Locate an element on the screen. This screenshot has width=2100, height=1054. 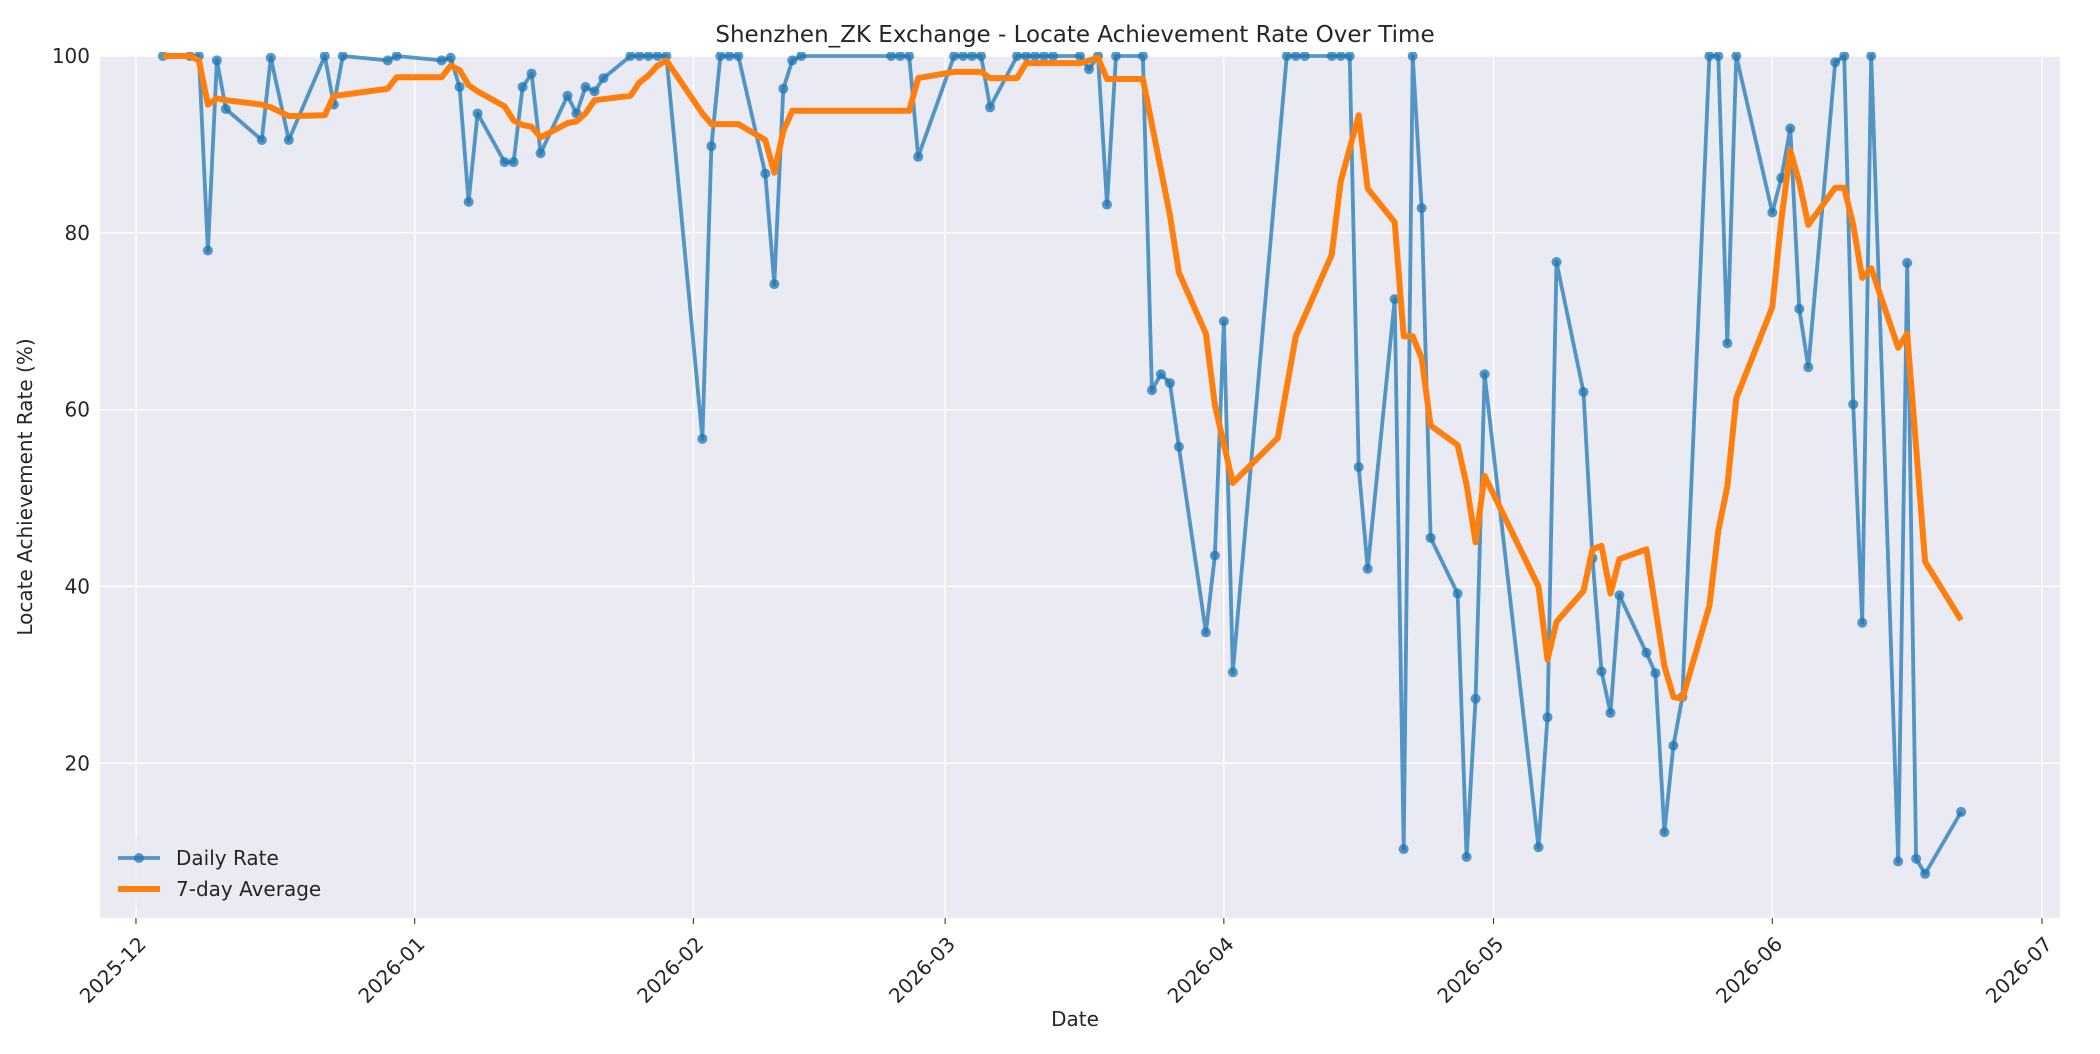
x-tick-label: 2026-06 is located at coordinates (1749, 970).